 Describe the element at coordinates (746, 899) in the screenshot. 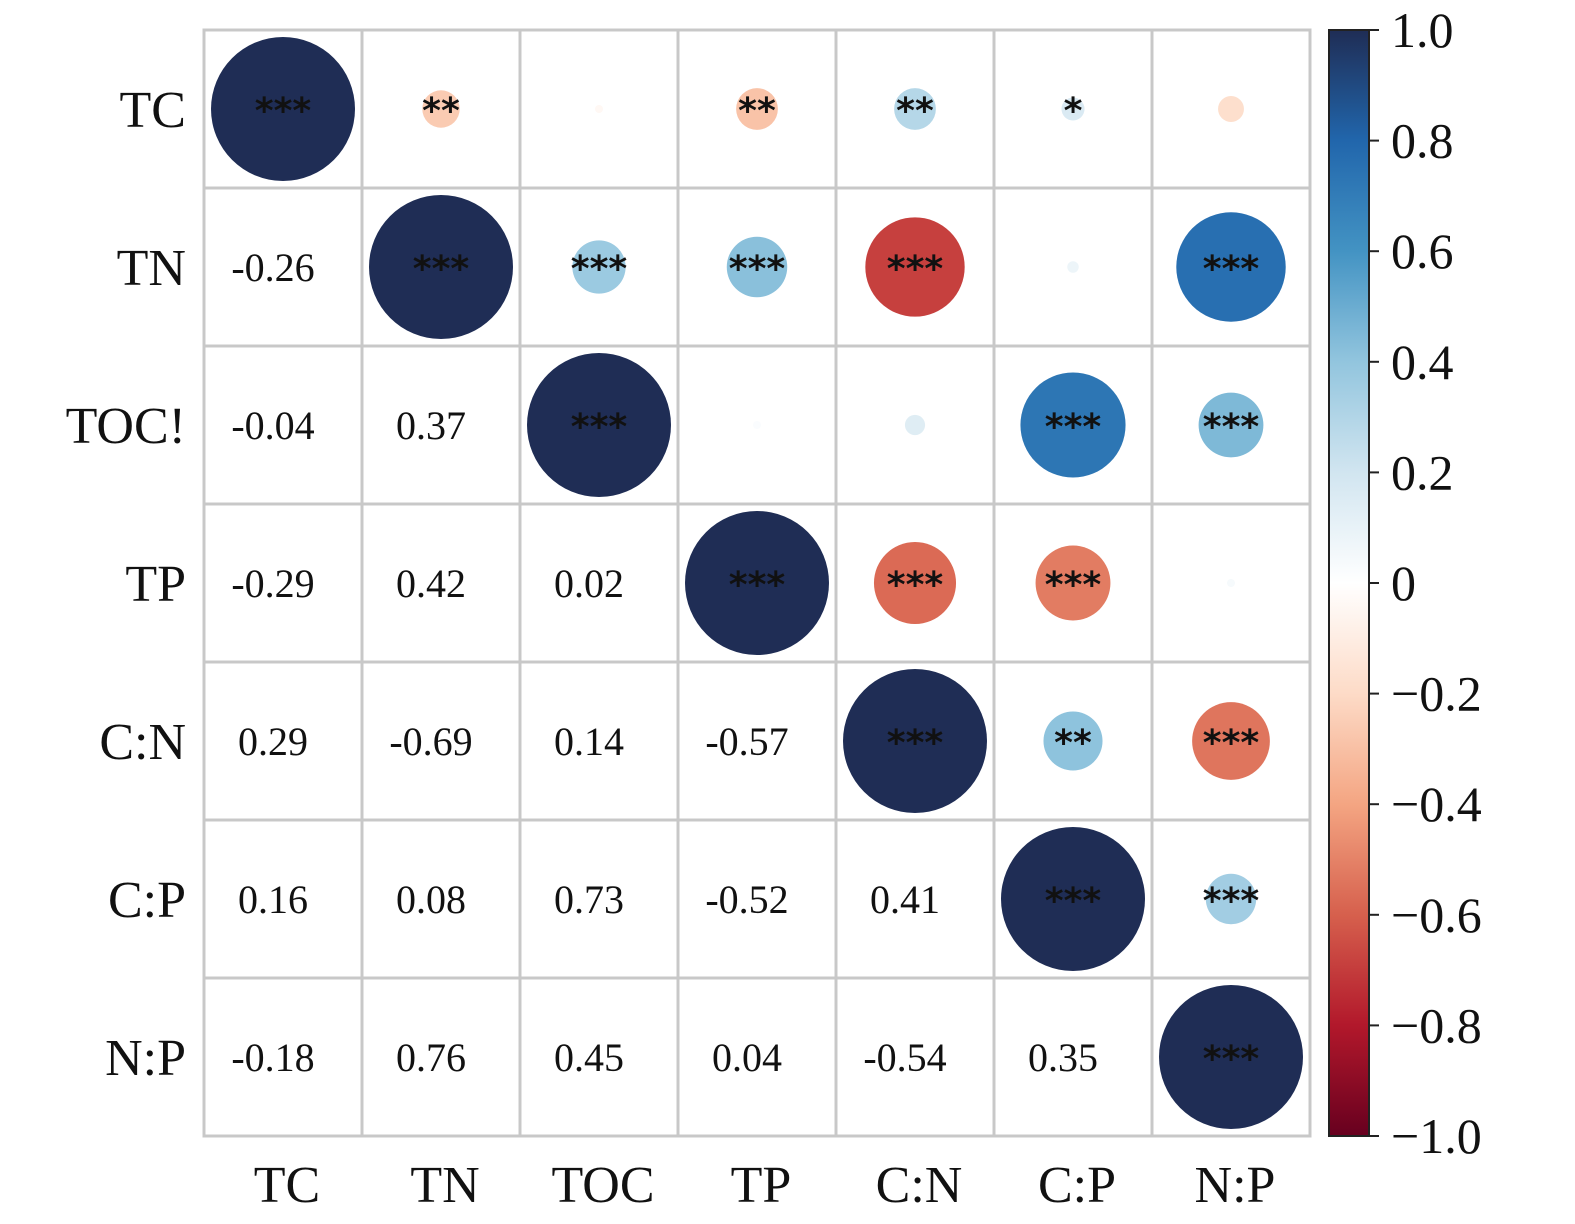

I see `correlation-value: -0.52` at that location.